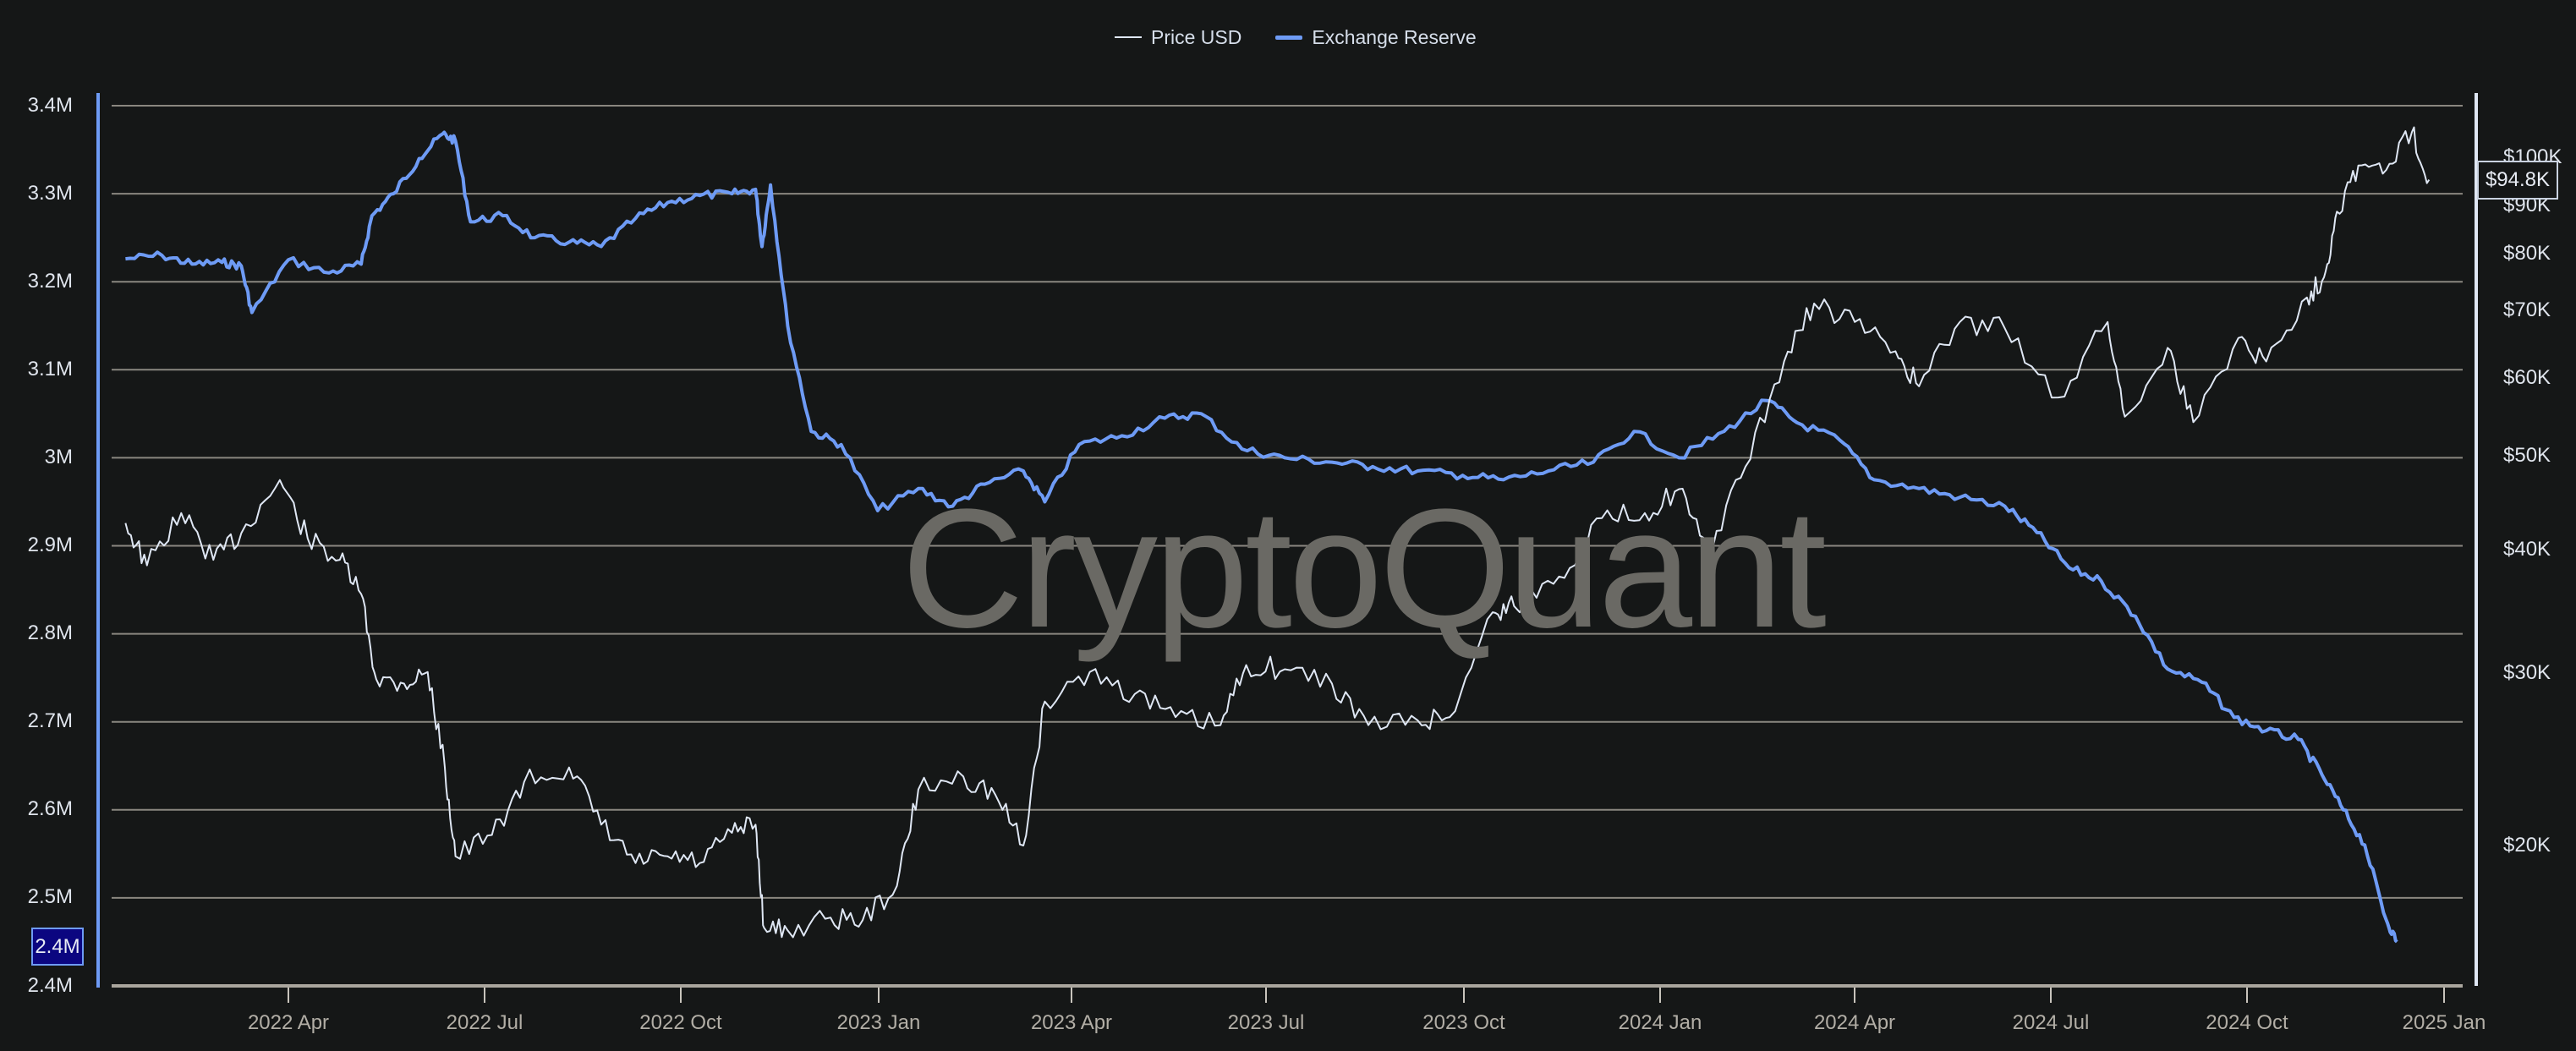 This screenshot has width=2576, height=1051. I want to click on left-axis-tick: 2.9M, so click(50, 545).